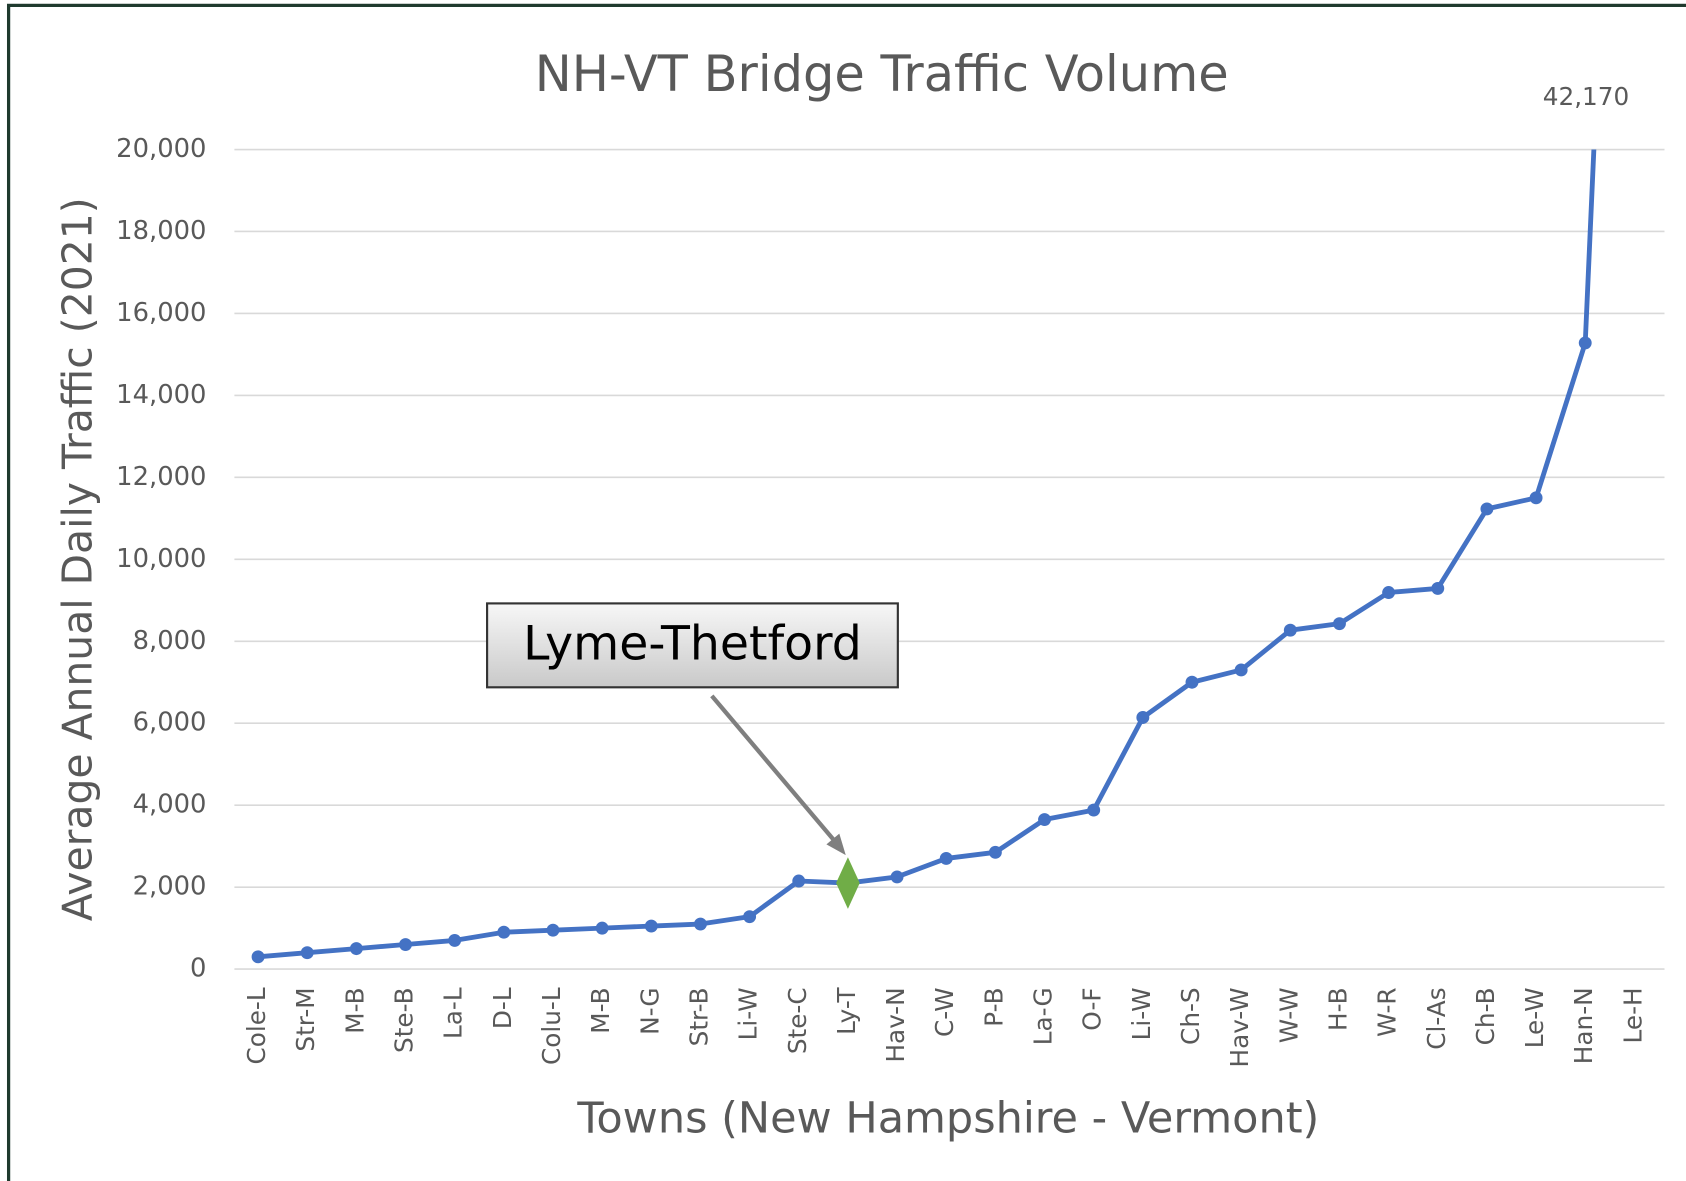 This screenshot has height=1181, width=1686. Describe the element at coordinates (551, 1026) in the screenshot. I see `x-tick-label: Colu-L` at that location.